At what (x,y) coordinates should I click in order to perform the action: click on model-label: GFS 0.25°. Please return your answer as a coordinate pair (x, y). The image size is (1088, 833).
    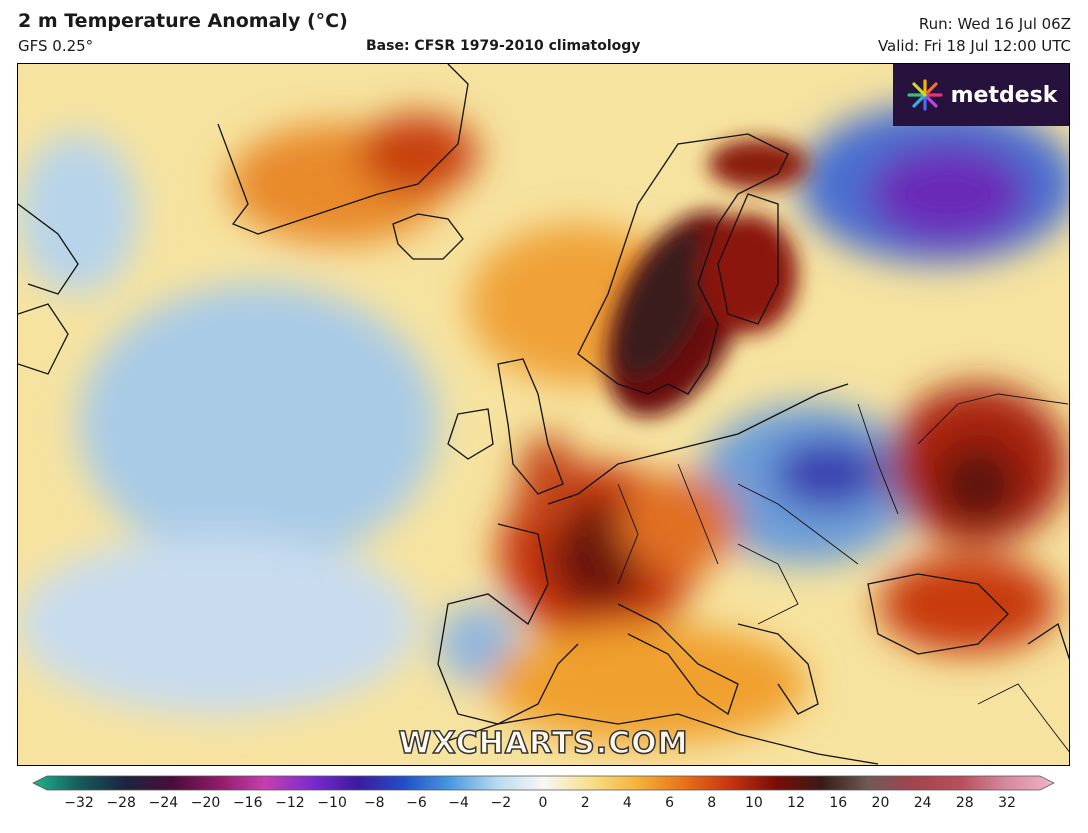
    Looking at the image, I should click on (56, 46).